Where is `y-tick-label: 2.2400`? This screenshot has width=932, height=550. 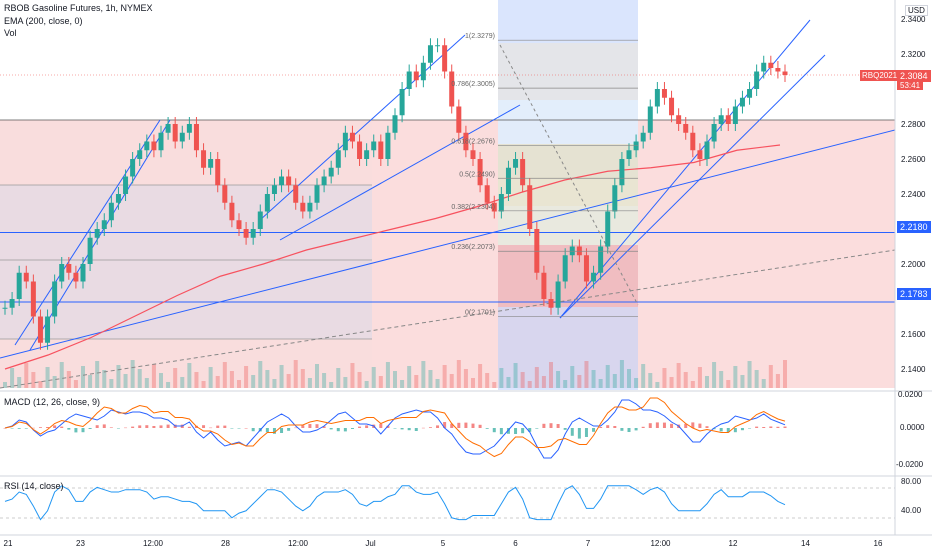 y-tick-label: 2.2400 is located at coordinates (913, 194).